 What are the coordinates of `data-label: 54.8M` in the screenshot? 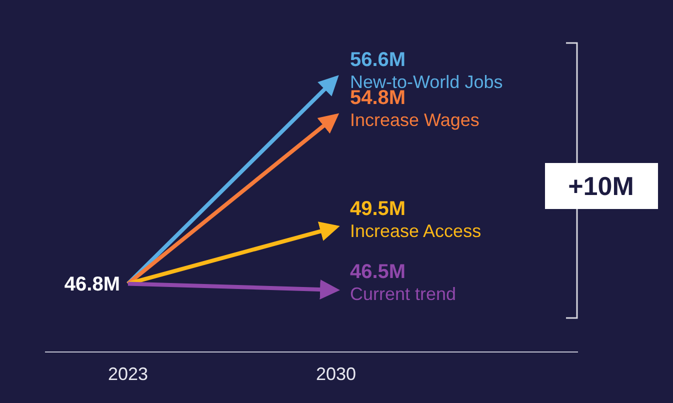 It's located at (378, 97).